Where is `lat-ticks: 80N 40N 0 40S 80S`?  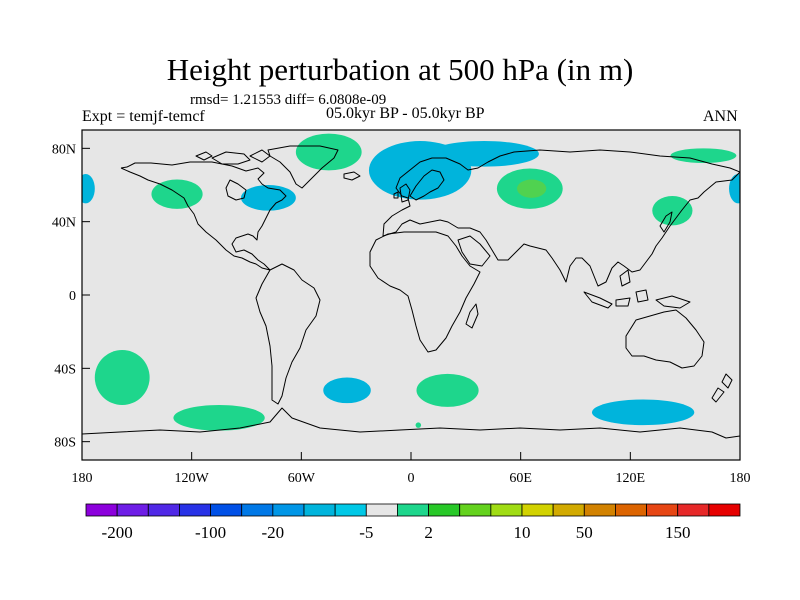 lat-ticks: 80N 40N 0 40S 80S is located at coordinates (71, 296).